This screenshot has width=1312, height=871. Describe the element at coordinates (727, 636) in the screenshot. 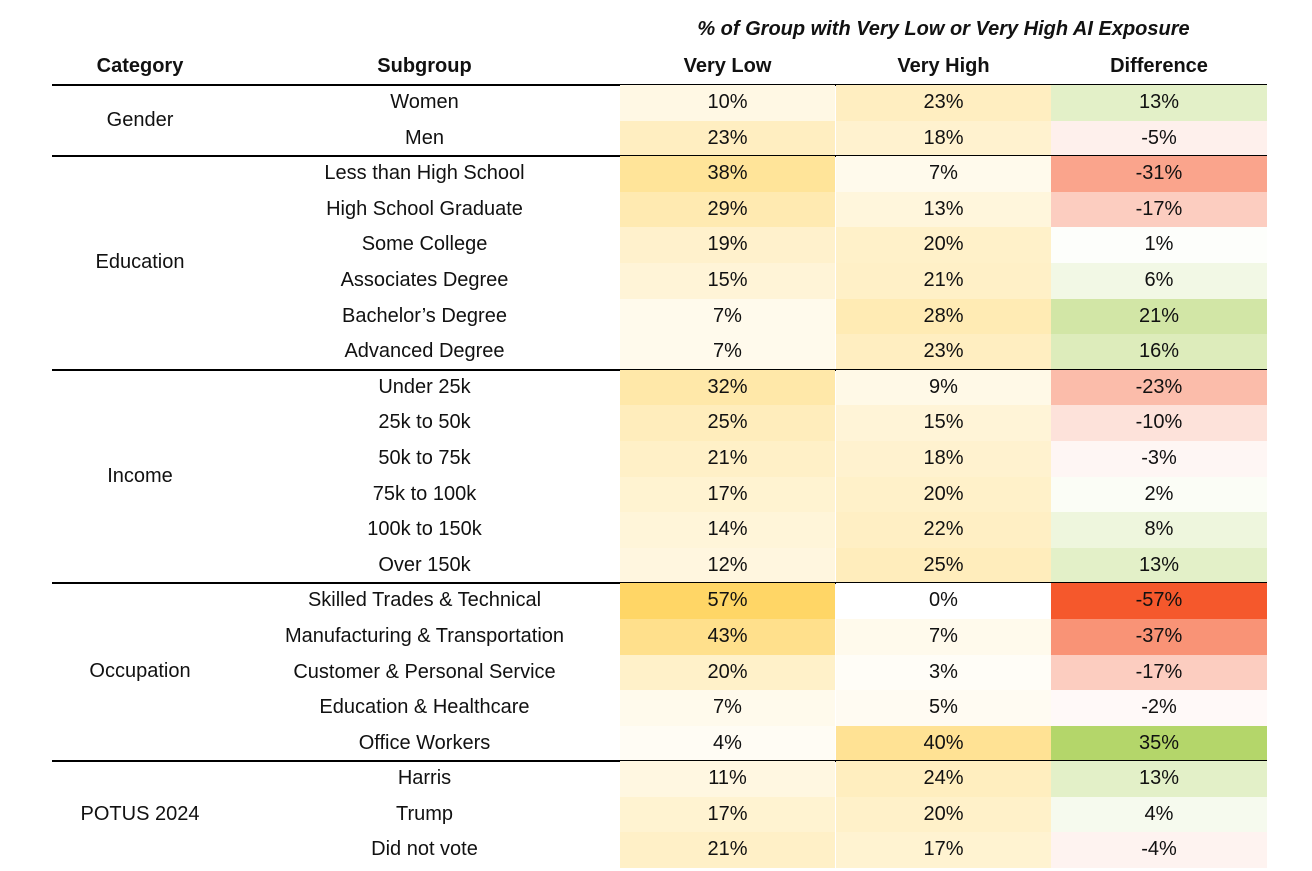

I see `very-low-cell: 43%` at that location.